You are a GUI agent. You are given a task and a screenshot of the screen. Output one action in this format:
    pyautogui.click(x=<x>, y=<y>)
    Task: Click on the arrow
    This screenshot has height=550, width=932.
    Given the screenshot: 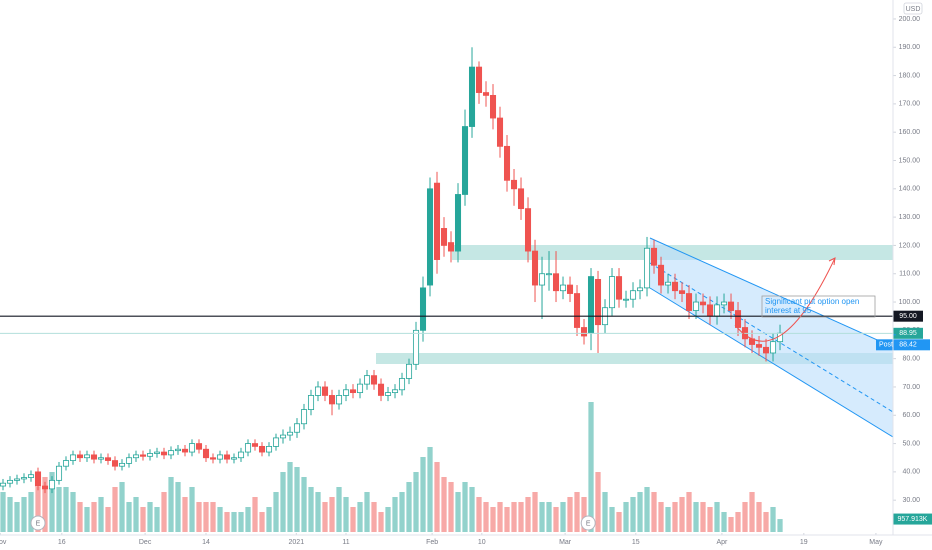 What is the action you would take?
    pyautogui.click(x=785, y=299)
    